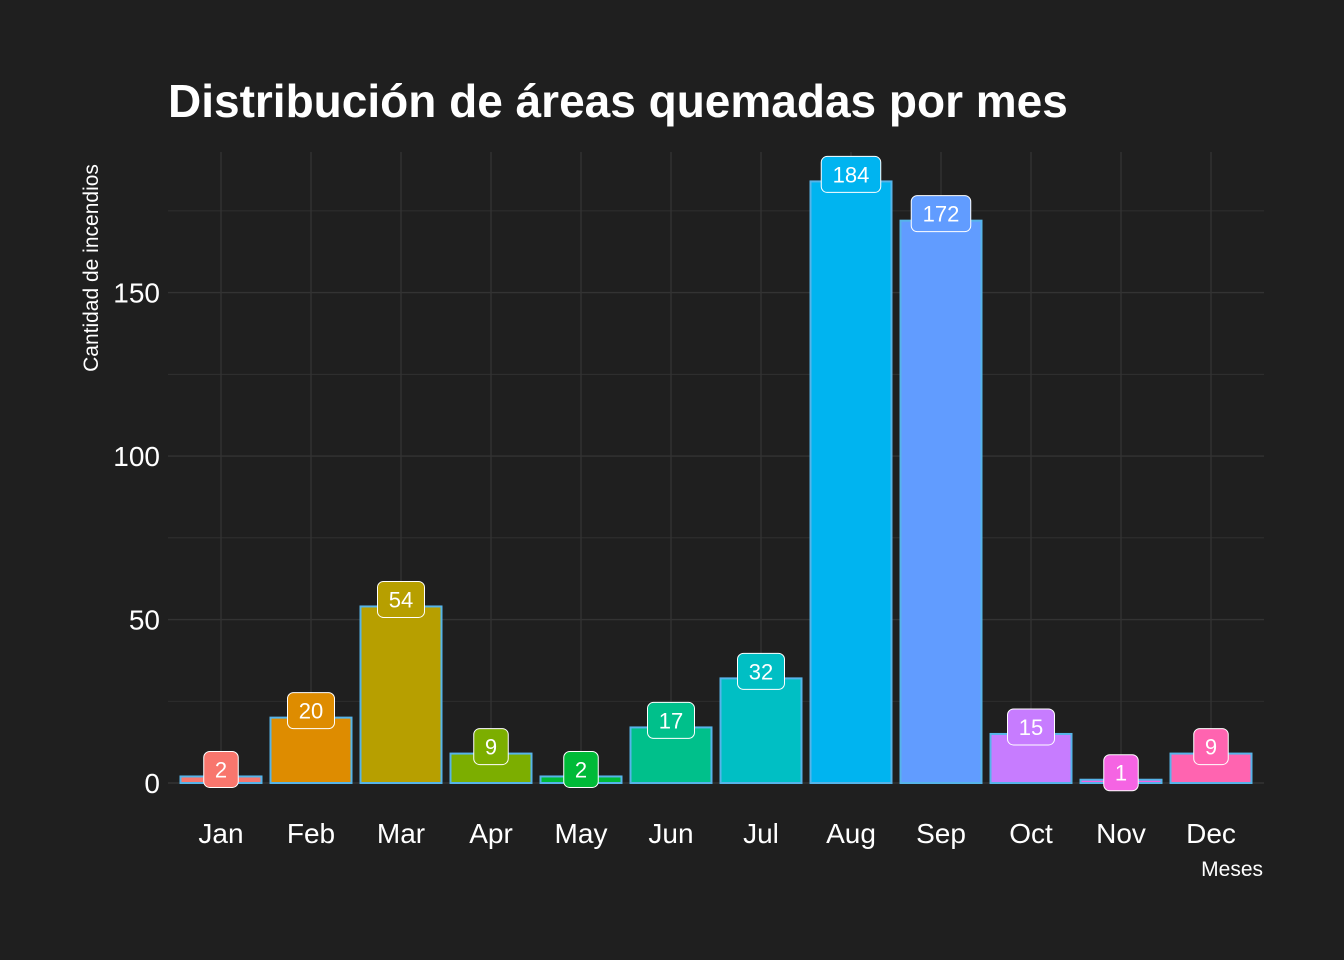  I want to click on y-axis-label: Cantidad de incendios, so click(91, 268).